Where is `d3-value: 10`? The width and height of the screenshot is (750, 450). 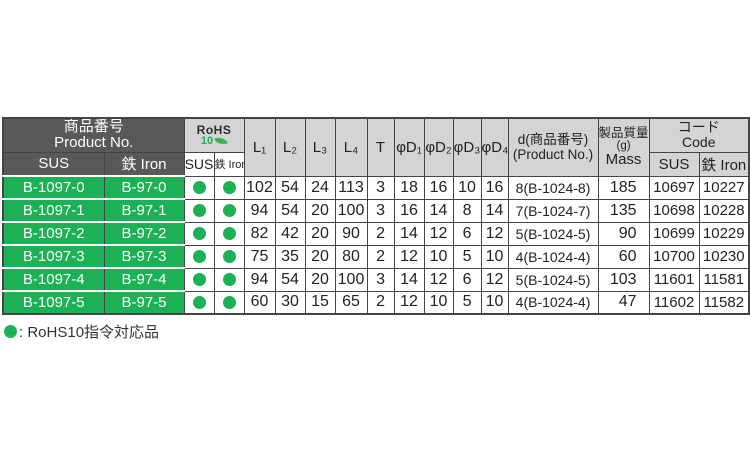
d3-value: 10 is located at coordinates (467, 187).